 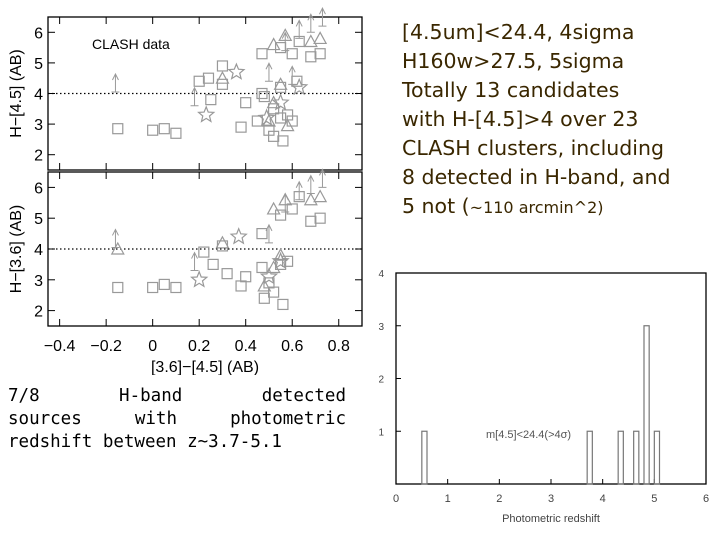 What do you see at coordinates (199, 346) in the screenshot?
I see `x-tick-label: 0.2` at bounding box center [199, 346].